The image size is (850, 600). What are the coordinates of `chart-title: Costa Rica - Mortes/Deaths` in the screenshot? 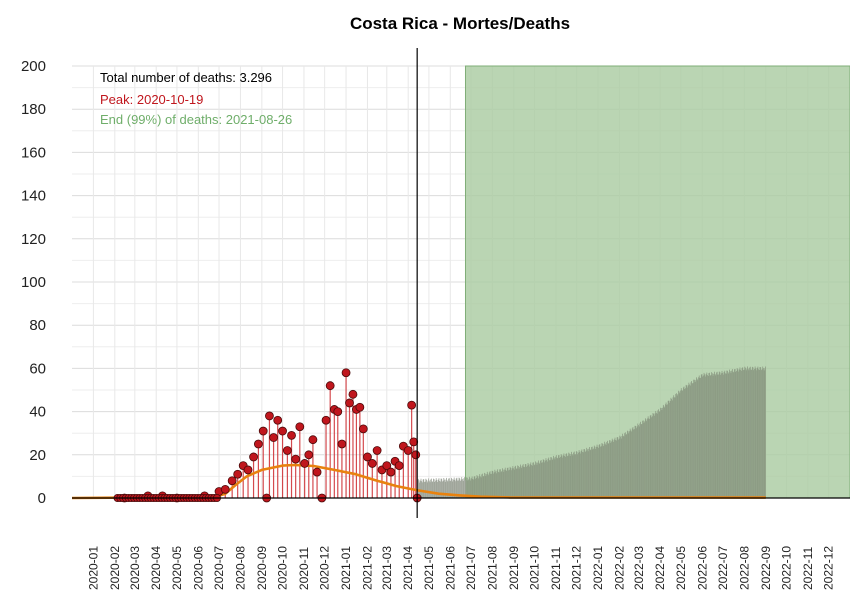 It's located at (460, 23).